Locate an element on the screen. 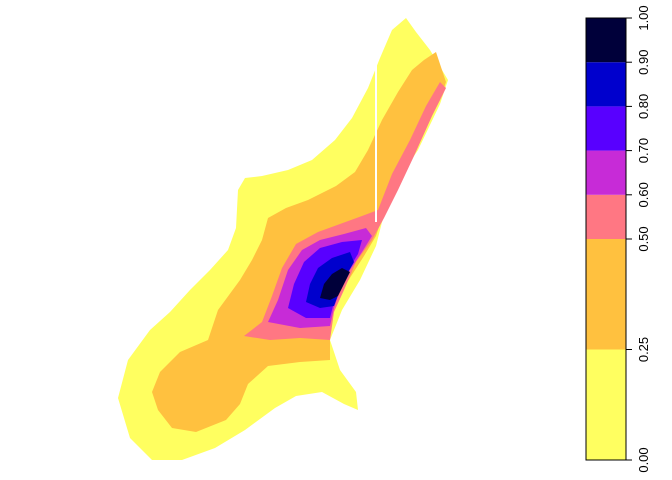  colorbar-tick-label-3: 0.60 is located at coordinates (643, 194).